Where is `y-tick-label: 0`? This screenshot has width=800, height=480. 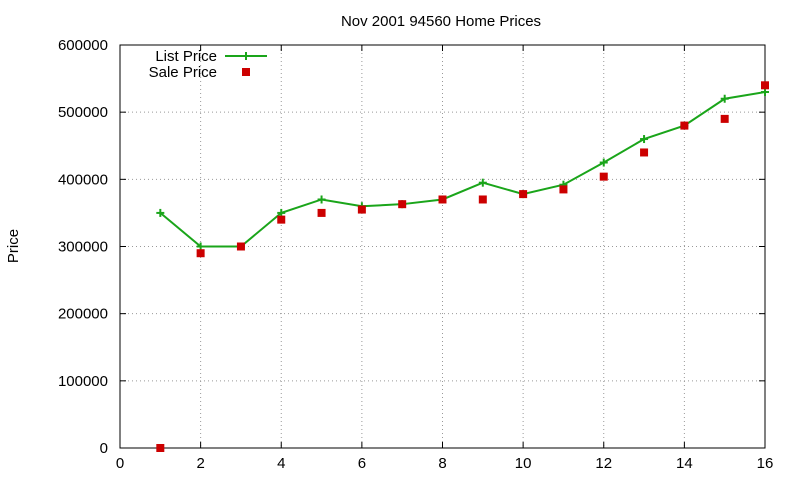 y-tick-label: 0 is located at coordinates (104, 448).